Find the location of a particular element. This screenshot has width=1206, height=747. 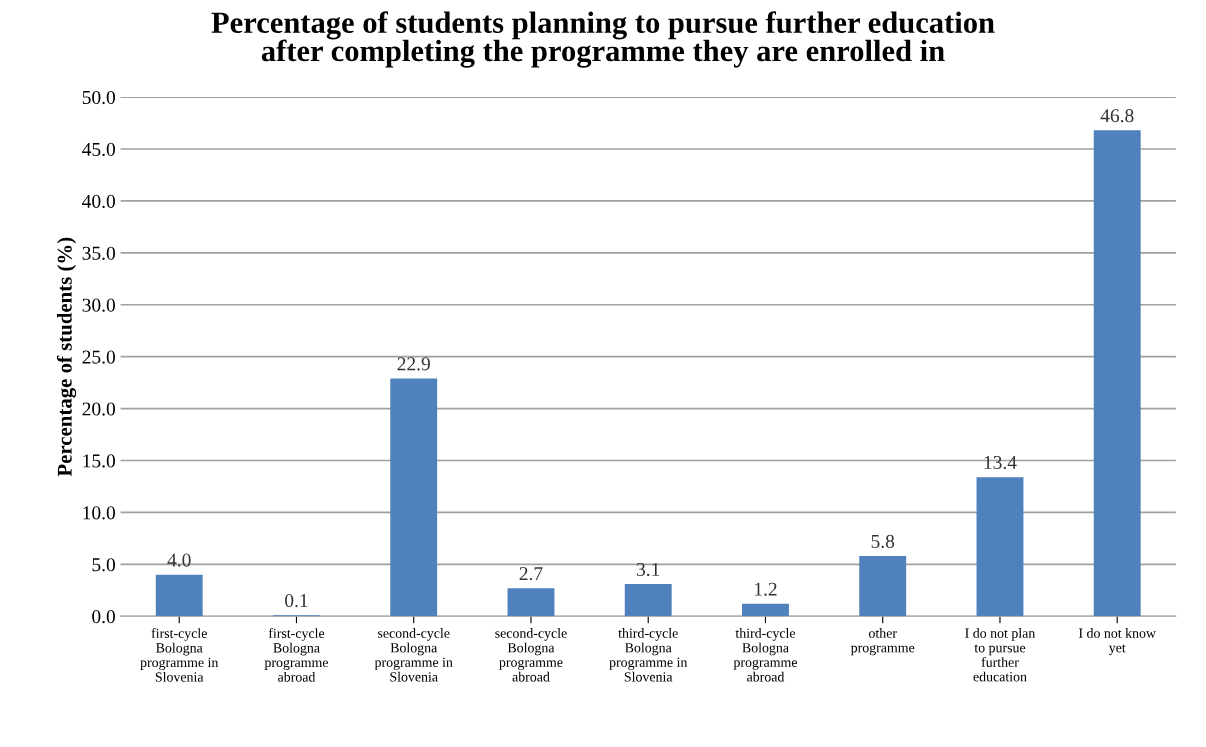

x-tick-label: first-cycle Bologna programme in Slovenia is located at coordinates (179, 655).